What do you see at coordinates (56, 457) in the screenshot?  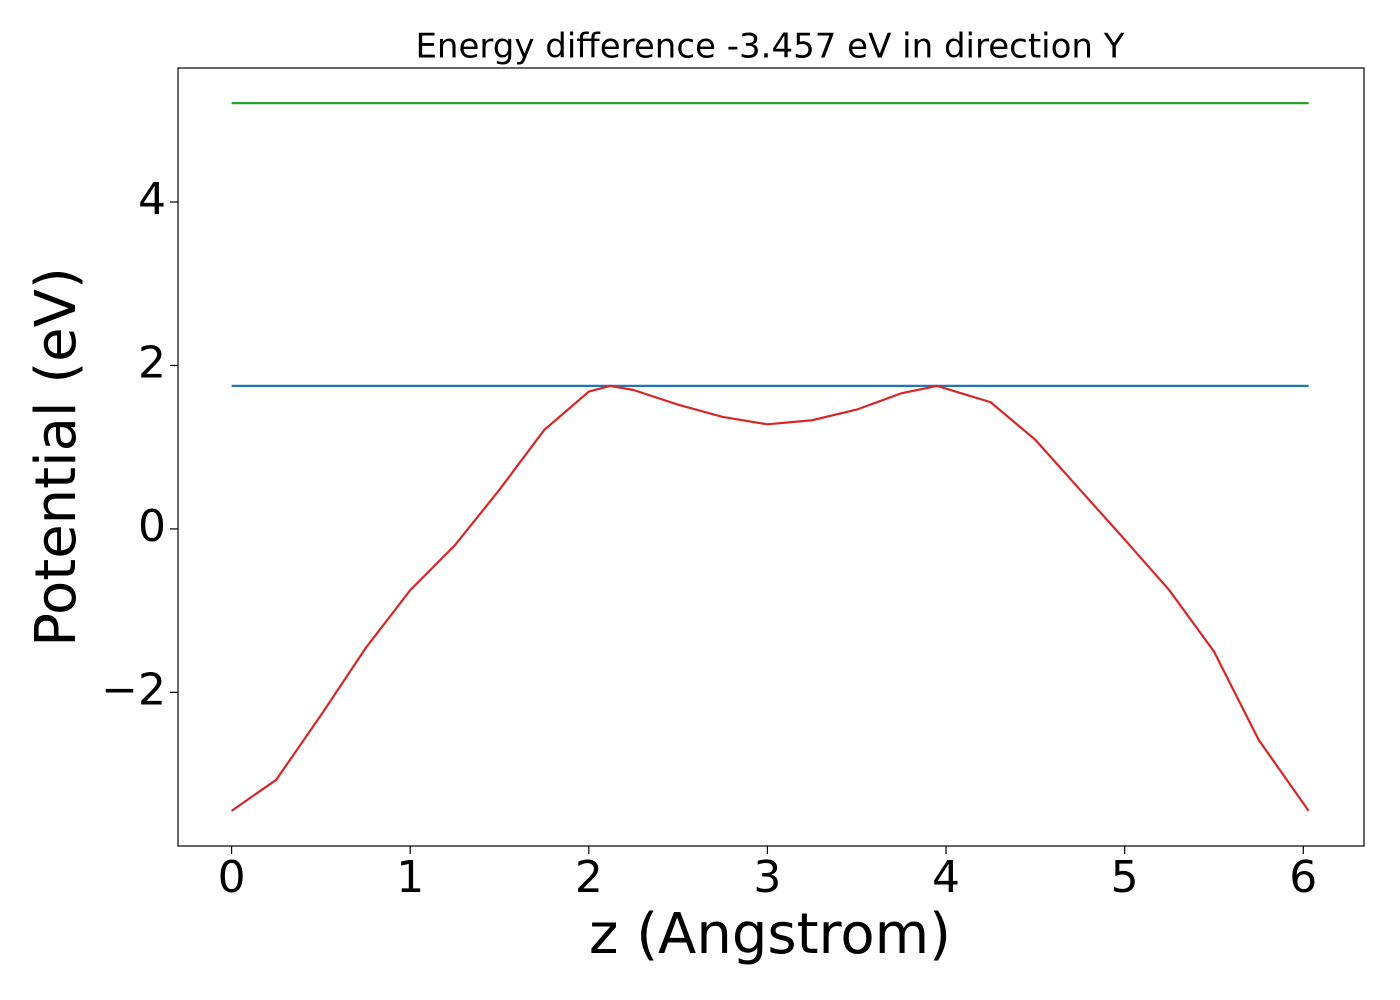 I see `y-axis-label: Potential (eV)` at bounding box center [56, 457].